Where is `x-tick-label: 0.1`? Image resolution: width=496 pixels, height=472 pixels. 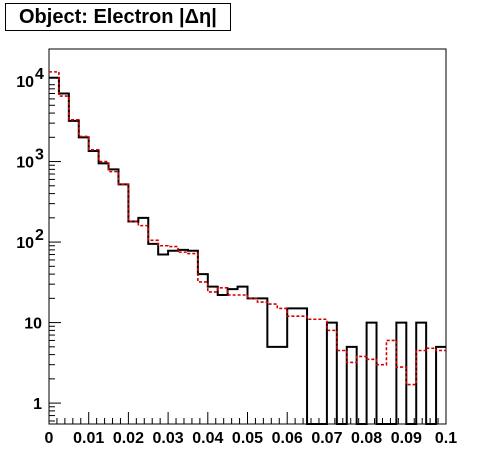
x-tick-label: 0.1 is located at coordinates (446, 438).